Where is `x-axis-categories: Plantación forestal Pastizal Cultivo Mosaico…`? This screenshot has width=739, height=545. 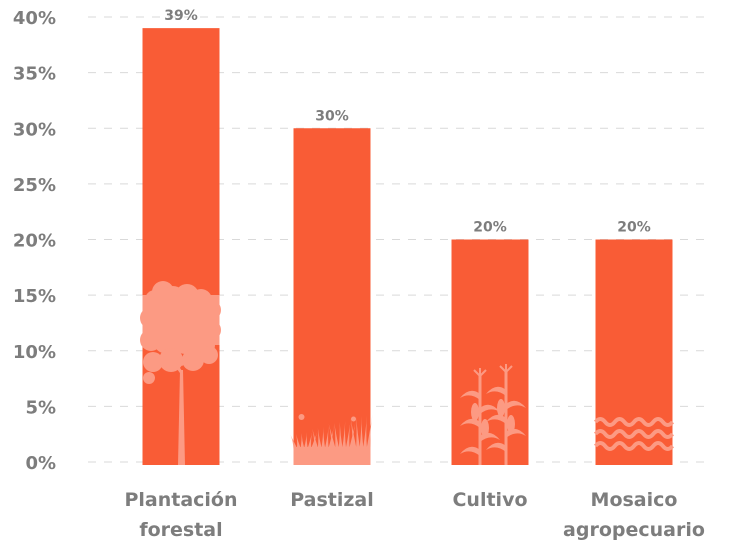 x-axis-categories: Plantación forestal Pastizal Cultivo Mosaico… is located at coordinates (414, 515).